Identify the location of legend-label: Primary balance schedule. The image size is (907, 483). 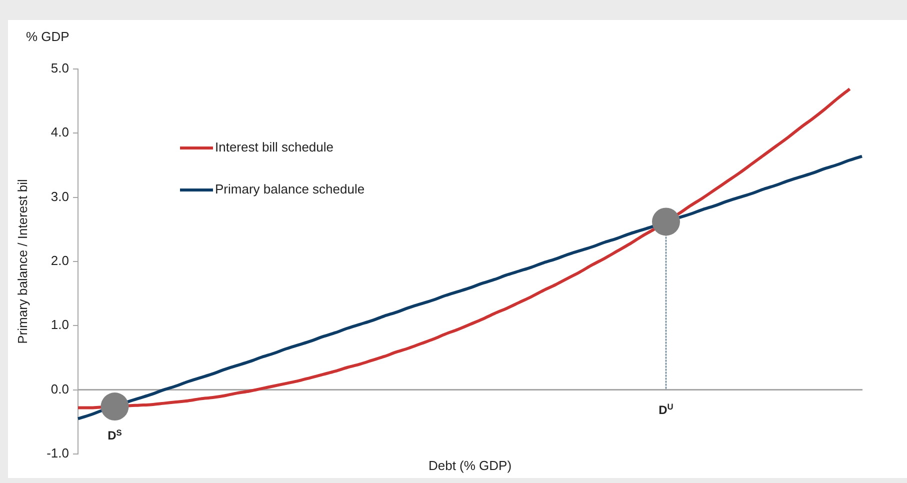
(290, 189).